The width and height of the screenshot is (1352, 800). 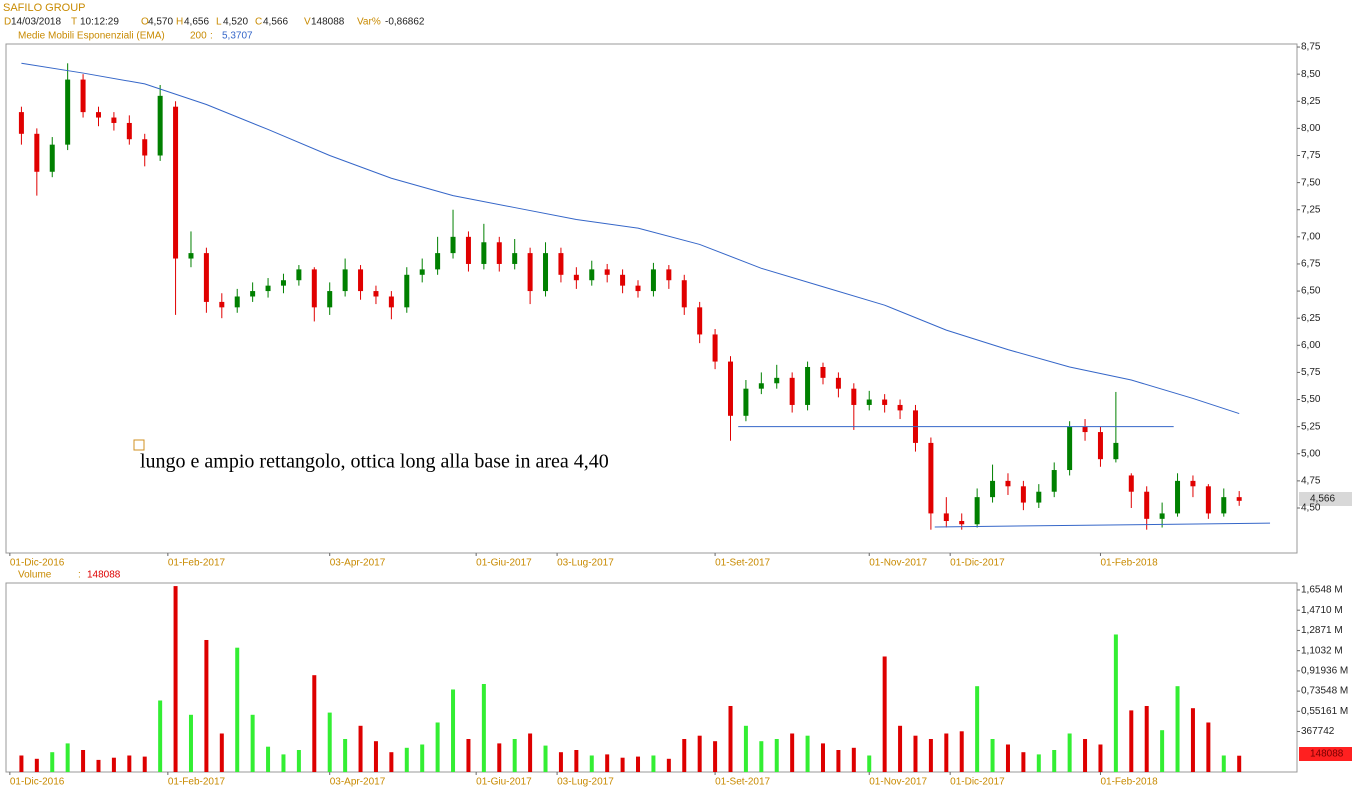 I want to click on field-key: O, so click(x=145, y=22).